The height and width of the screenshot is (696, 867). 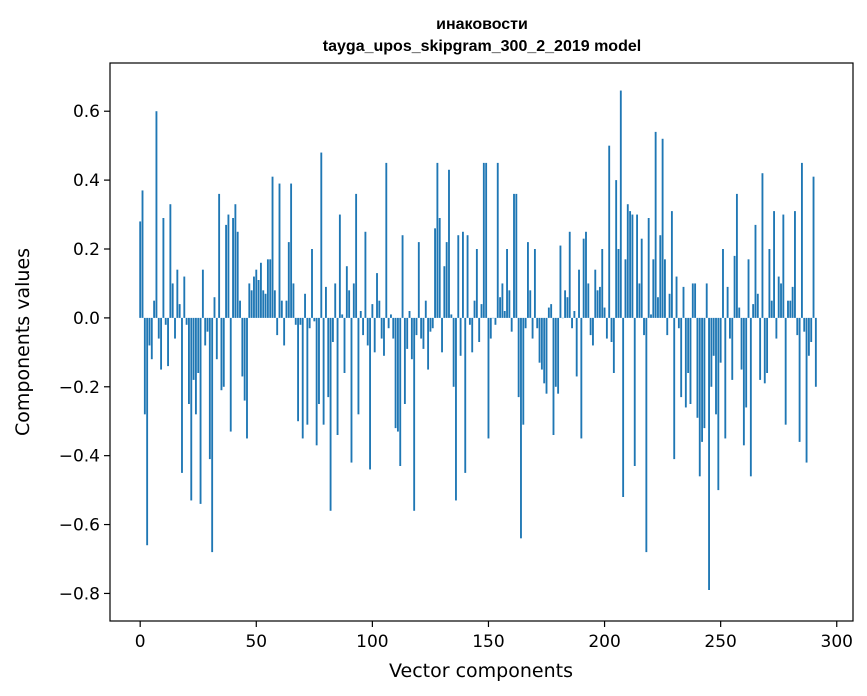 I want to click on x-axis-ticks: 0 50 100 150 200 250 300, so click(x=494, y=636).